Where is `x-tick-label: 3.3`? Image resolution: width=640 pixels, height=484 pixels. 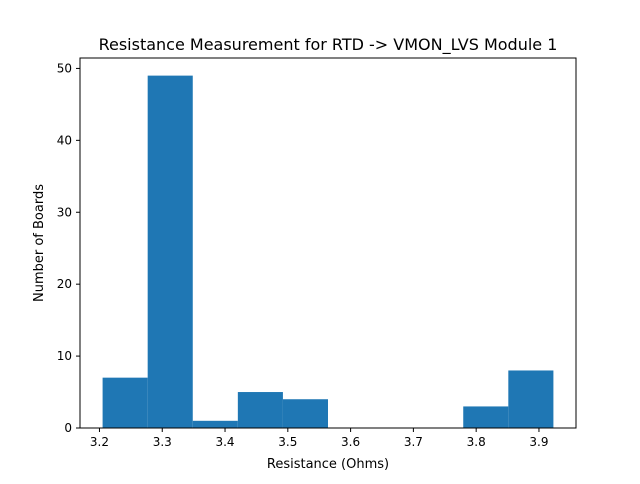
x-tick-label: 3.3 is located at coordinates (162, 442).